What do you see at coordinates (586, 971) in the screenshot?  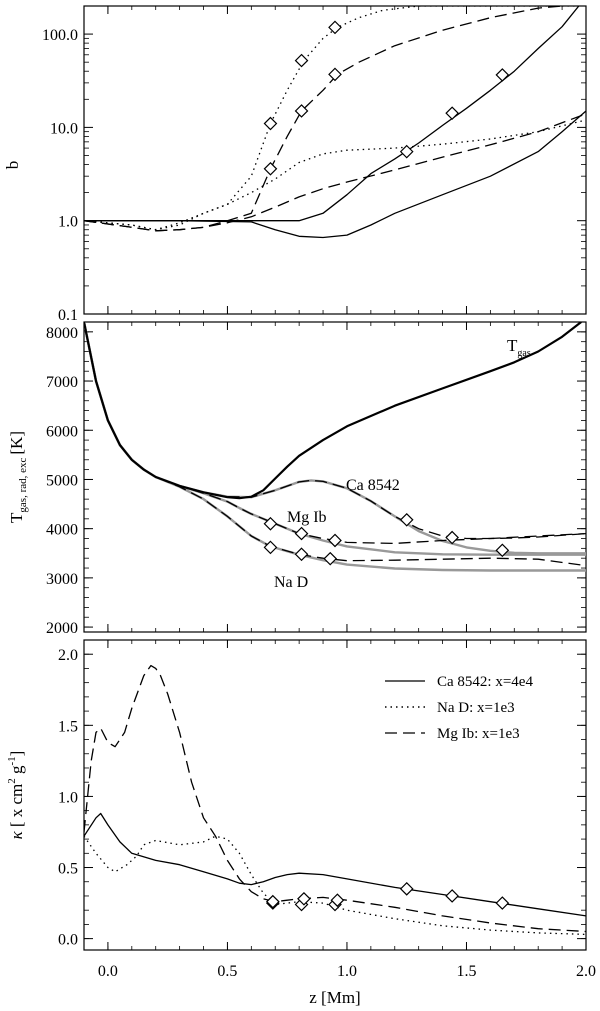 I see `xtick-label: 2.0` at bounding box center [586, 971].